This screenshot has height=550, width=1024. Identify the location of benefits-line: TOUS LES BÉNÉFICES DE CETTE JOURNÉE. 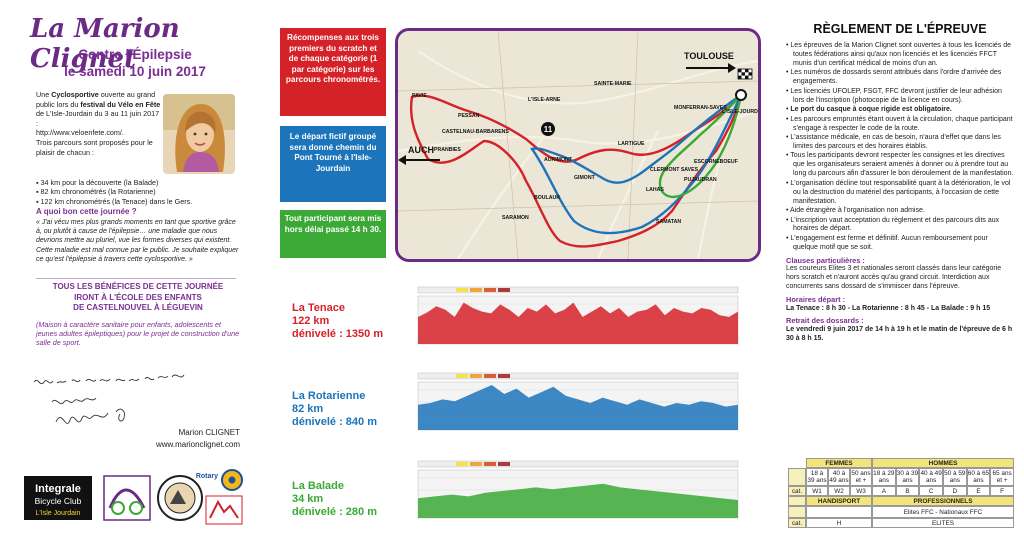
(138, 286).